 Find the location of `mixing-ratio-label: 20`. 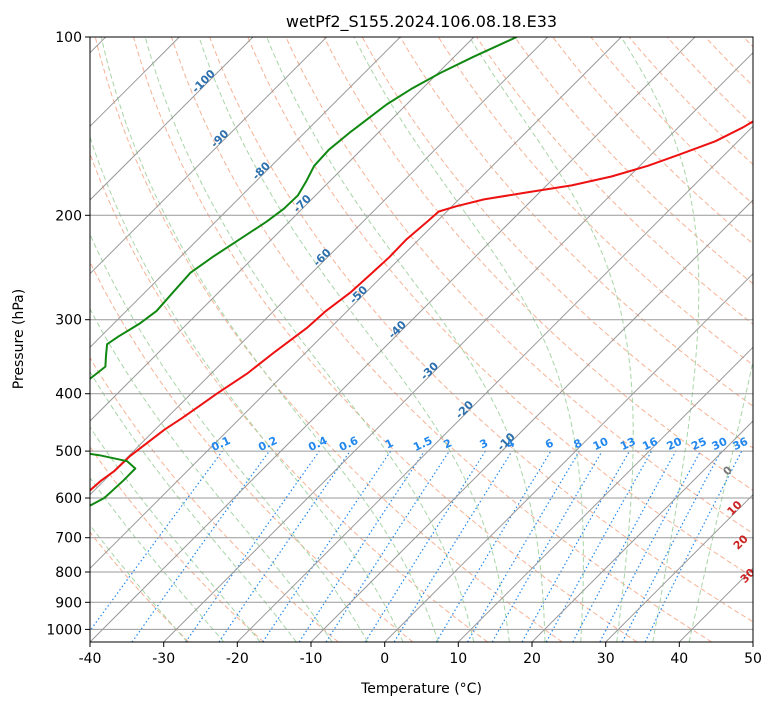

mixing-ratio-label: 20 is located at coordinates (675, 444).